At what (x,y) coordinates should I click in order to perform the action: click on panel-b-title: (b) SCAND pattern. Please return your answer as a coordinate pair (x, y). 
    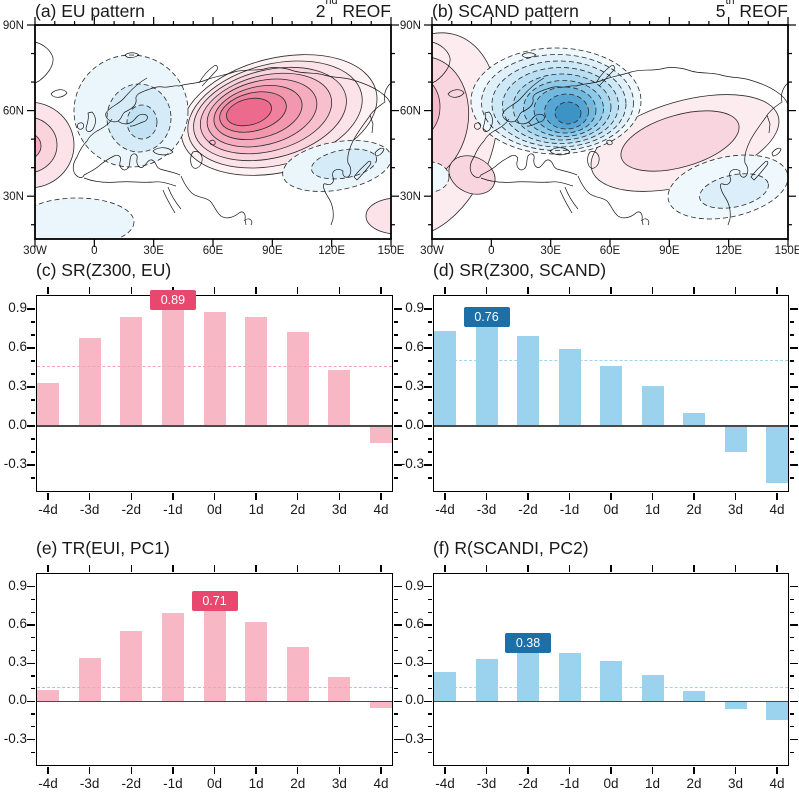
    Looking at the image, I should click on (505, 11).